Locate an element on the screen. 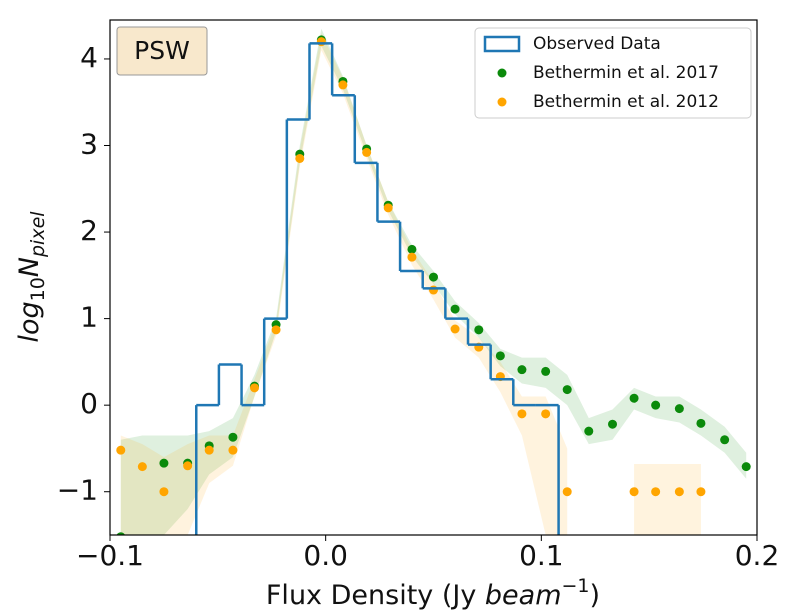 The image size is (788, 616). annotation-box is located at coordinates (162, 51).